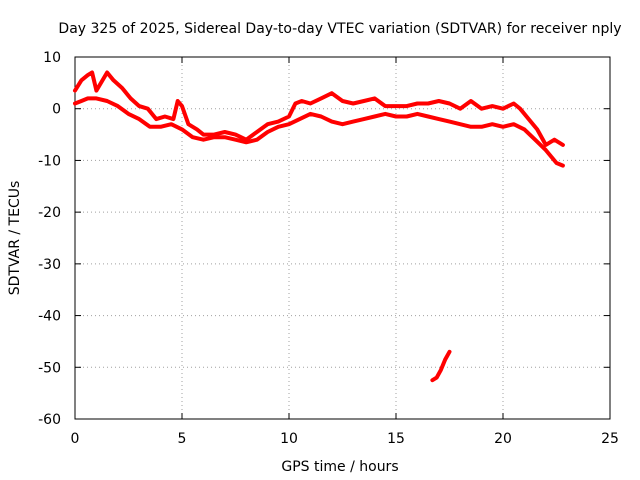 The width and height of the screenshot is (640, 480). I want to click on y-tick-label: -10, so click(49, 161).